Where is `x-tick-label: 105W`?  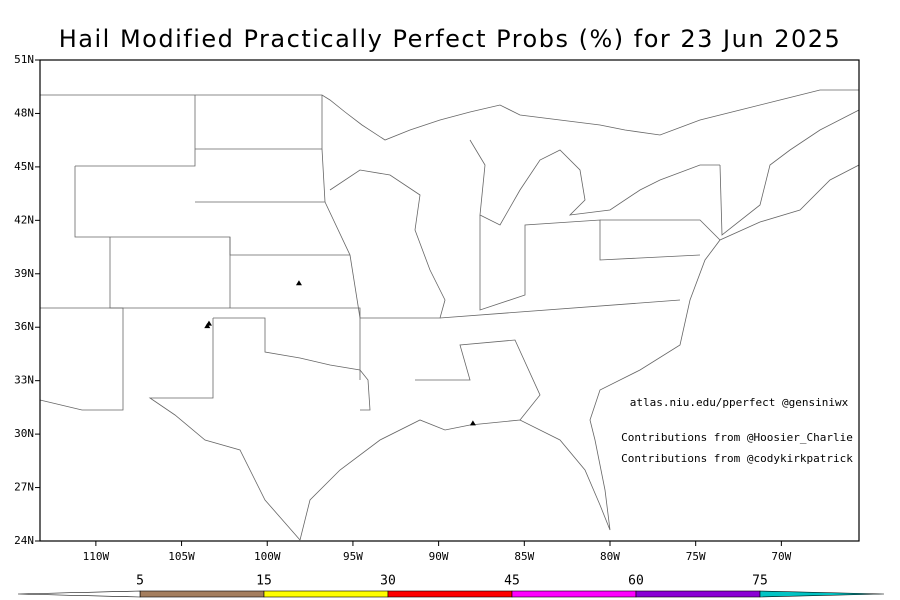
x-tick-label: 105W is located at coordinates (181, 556).